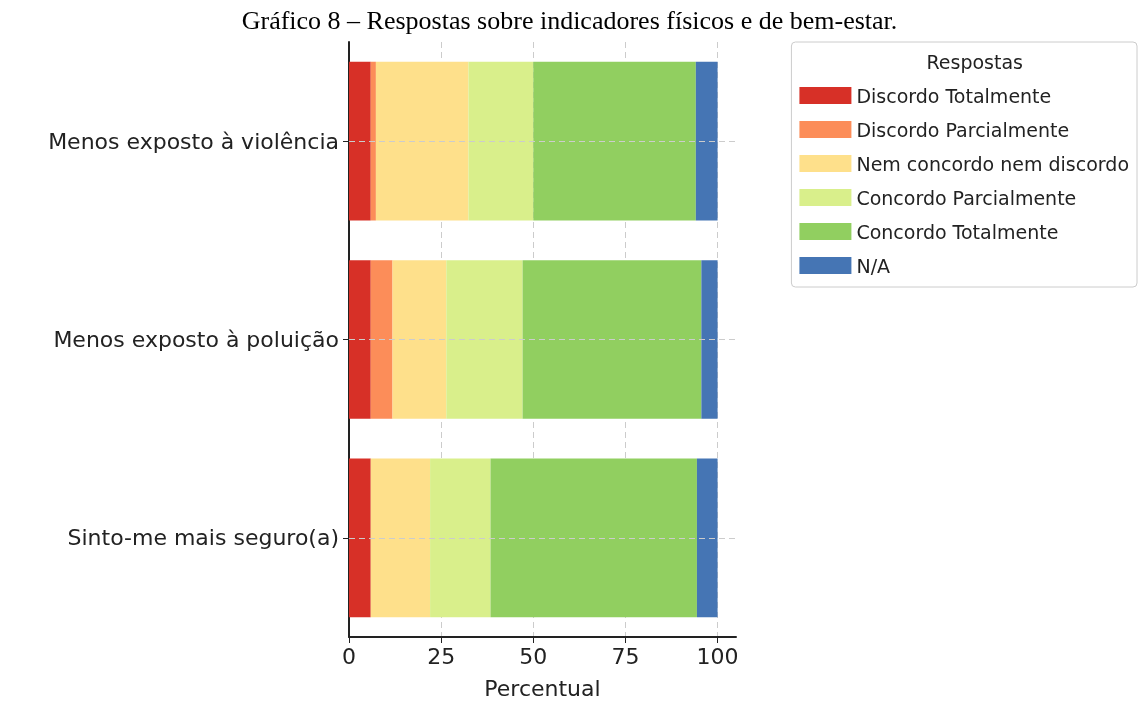  What do you see at coordinates (993, 163) in the screenshot?
I see `legend-label: Nem concordo nem discordo` at bounding box center [993, 163].